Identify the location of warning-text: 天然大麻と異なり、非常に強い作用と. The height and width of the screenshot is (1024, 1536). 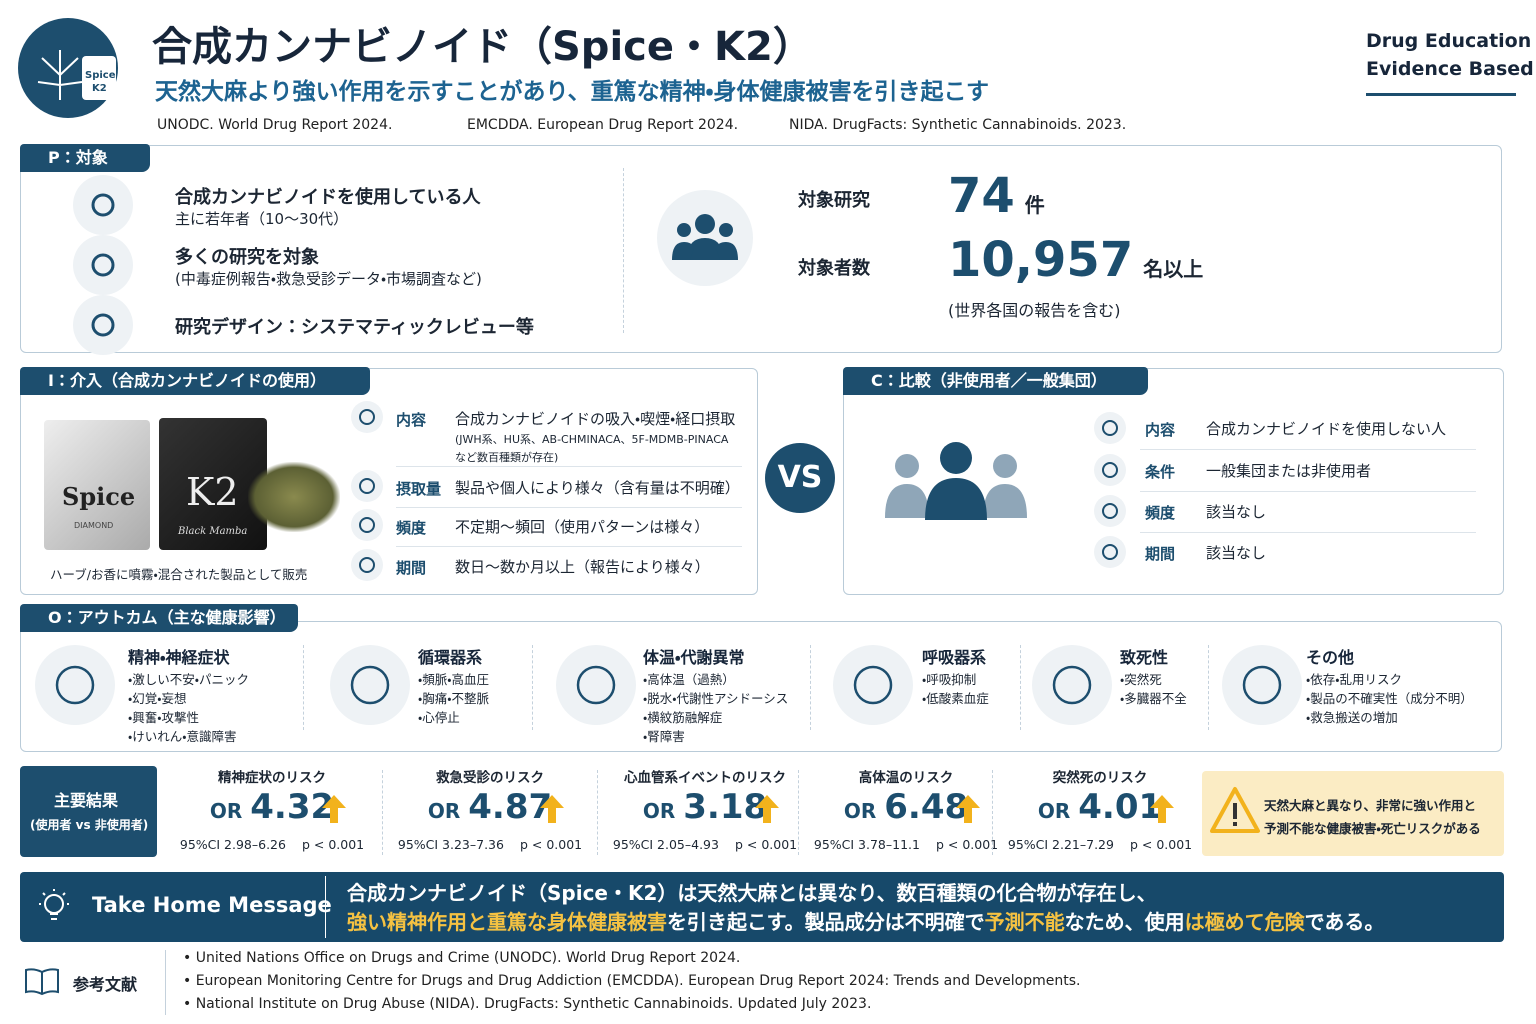
(1370, 805).